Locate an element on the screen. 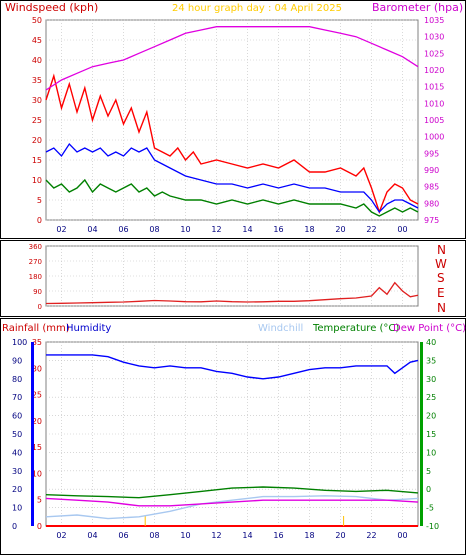 This screenshot has height=555, width=466. wind-xtick-label: 22 is located at coordinates (371, 229).